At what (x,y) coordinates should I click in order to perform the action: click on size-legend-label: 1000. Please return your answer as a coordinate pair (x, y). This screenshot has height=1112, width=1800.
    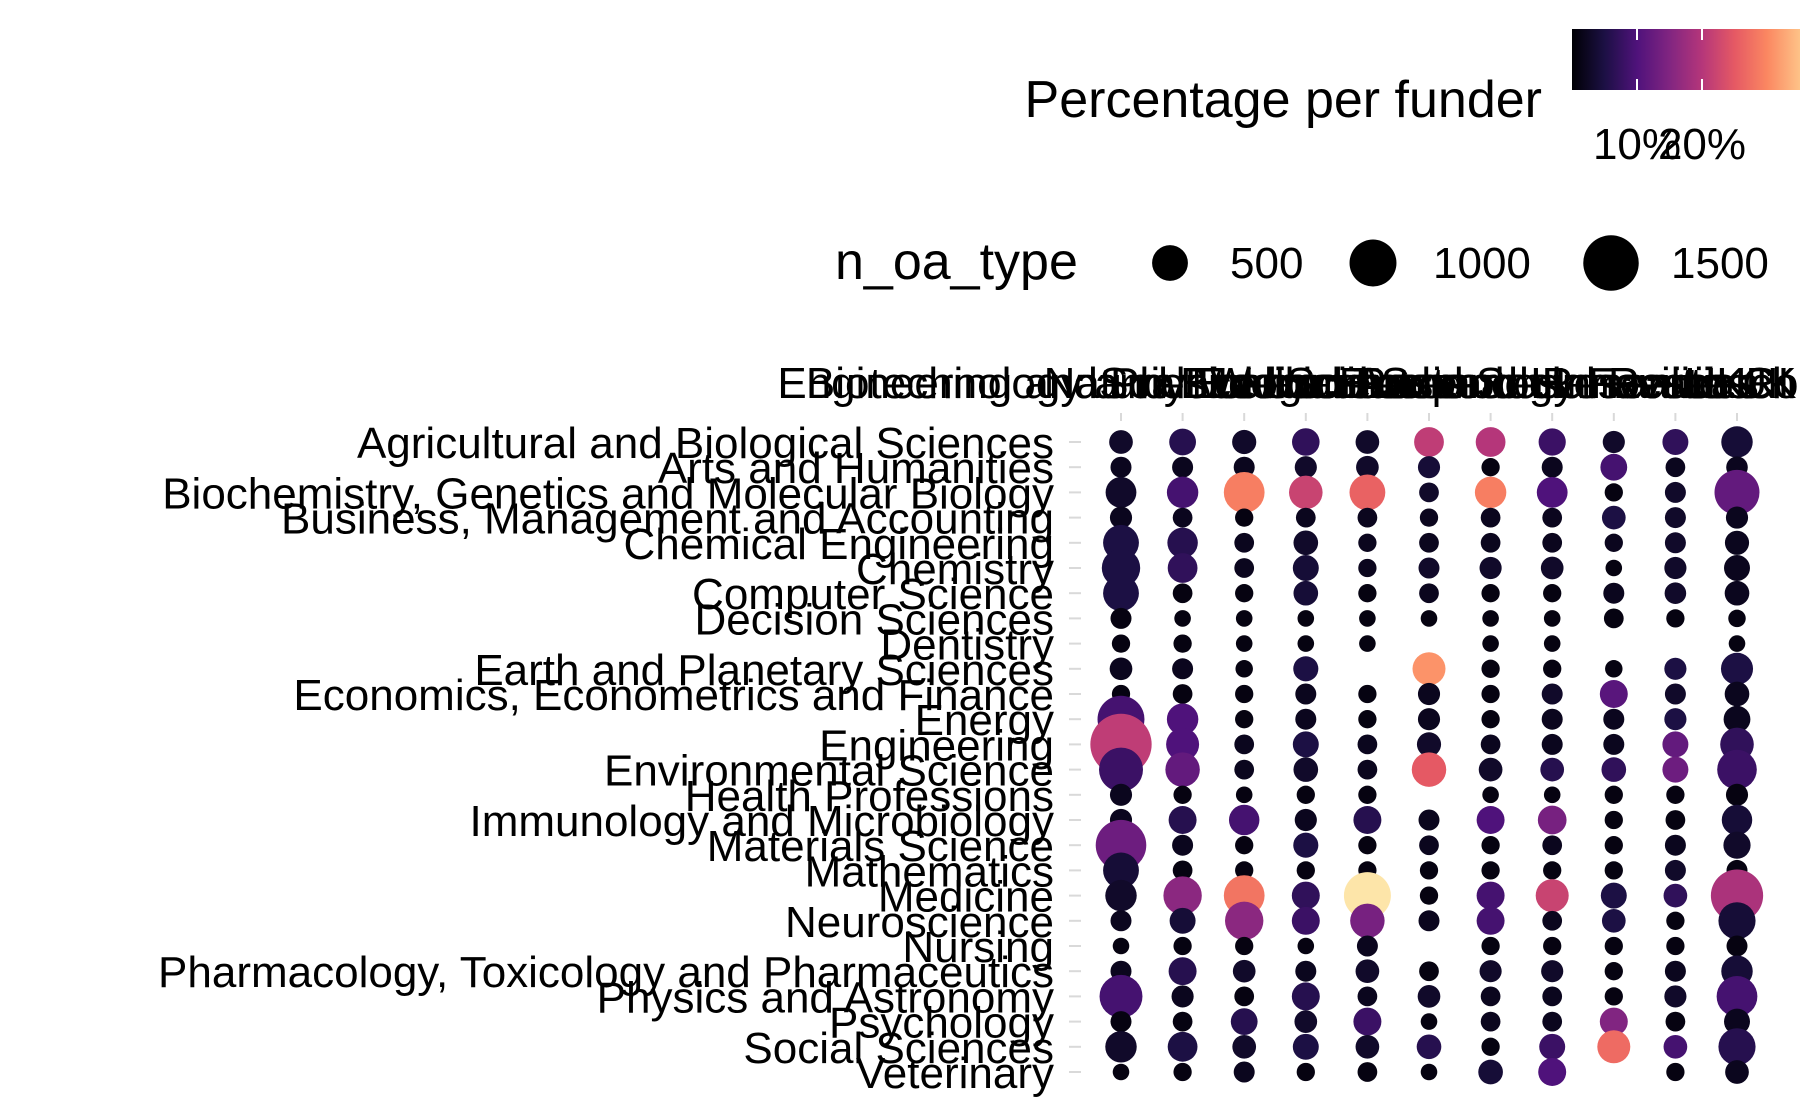
    Looking at the image, I should click on (1482, 263).